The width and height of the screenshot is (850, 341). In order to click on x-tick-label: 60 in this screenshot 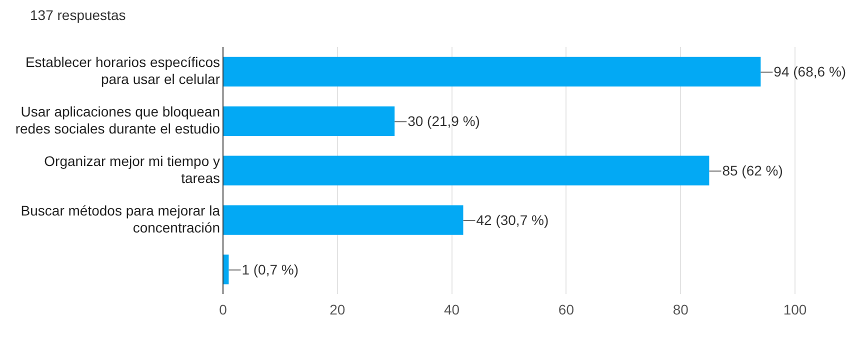, I will do `click(566, 309)`.